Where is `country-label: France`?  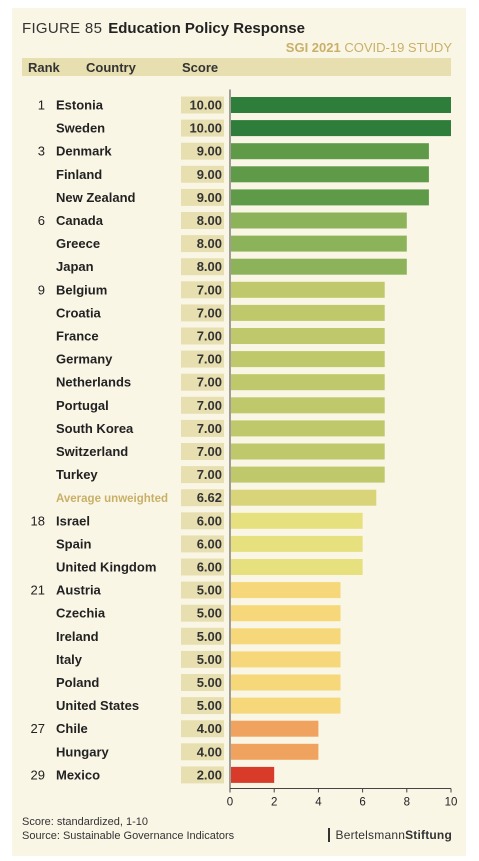
country-label: France is located at coordinates (77, 336).